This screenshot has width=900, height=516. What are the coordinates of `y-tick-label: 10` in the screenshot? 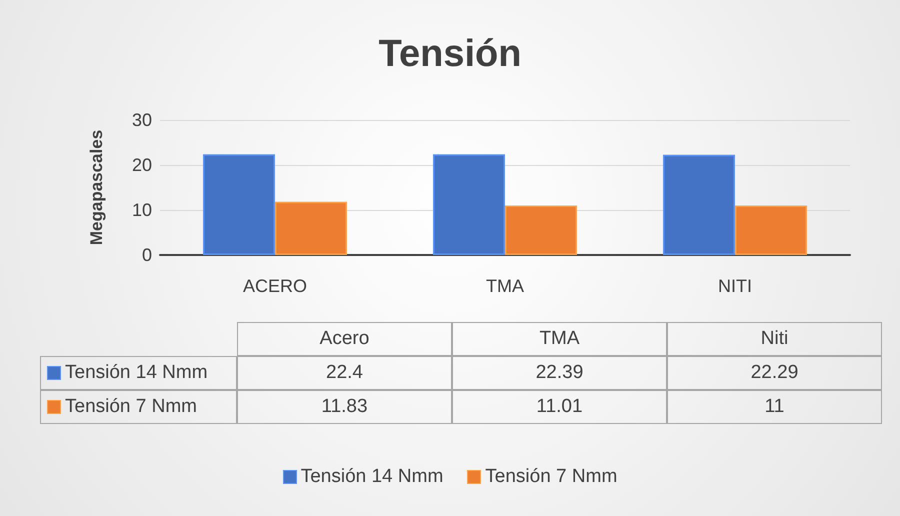 It's located at (142, 210).